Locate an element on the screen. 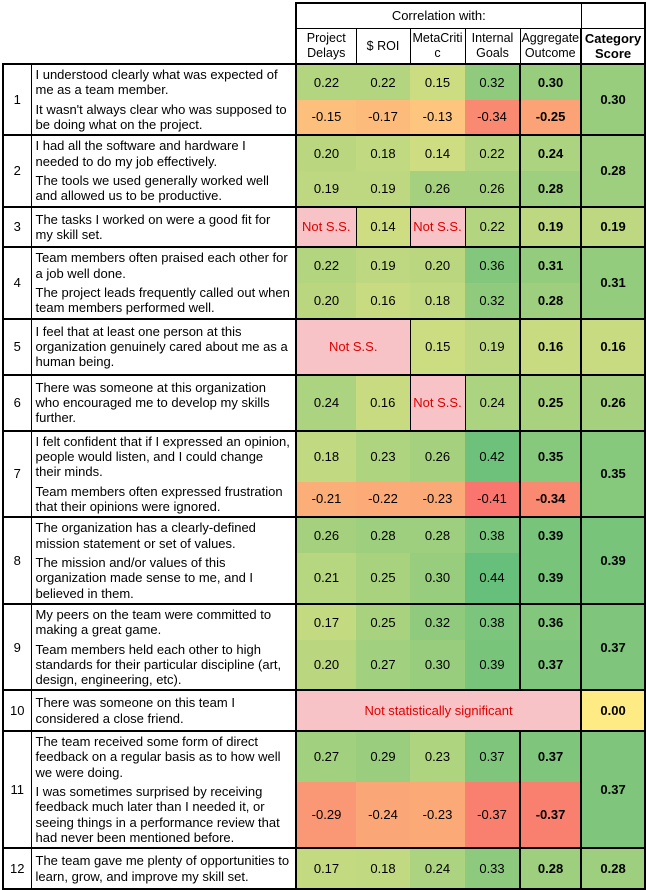 The height and width of the screenshot is (890, 646). category-number: 2 is located at coordinates (17, 170).